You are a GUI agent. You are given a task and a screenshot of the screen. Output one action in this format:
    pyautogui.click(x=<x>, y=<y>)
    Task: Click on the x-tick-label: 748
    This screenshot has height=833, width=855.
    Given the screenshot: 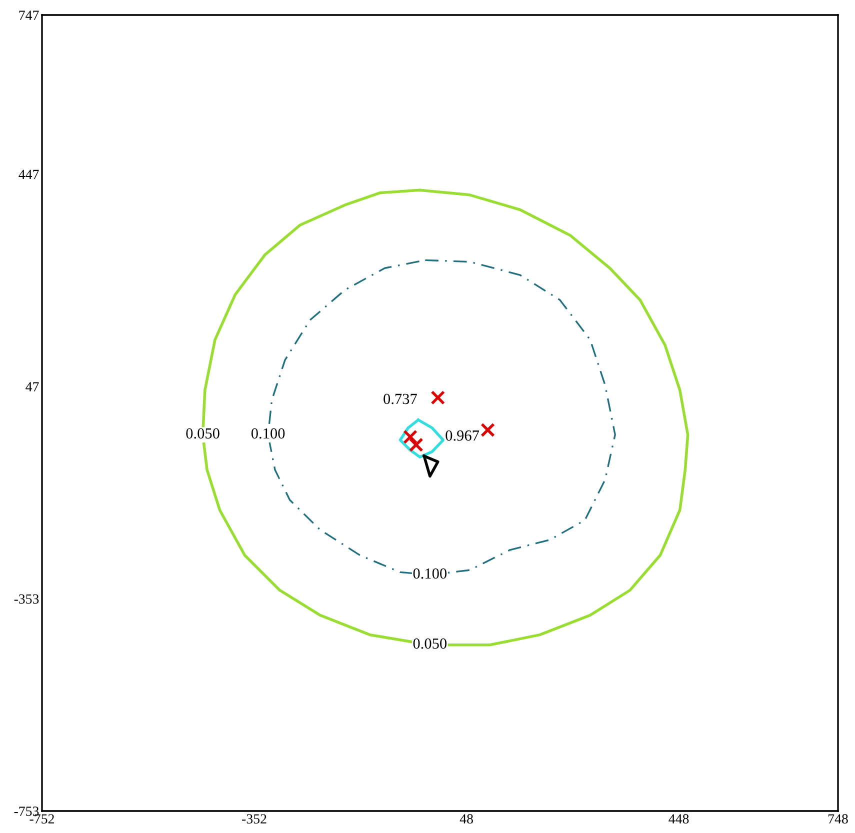 What is the action you would take?
    pyautogui.click(x=838, y=819)
    